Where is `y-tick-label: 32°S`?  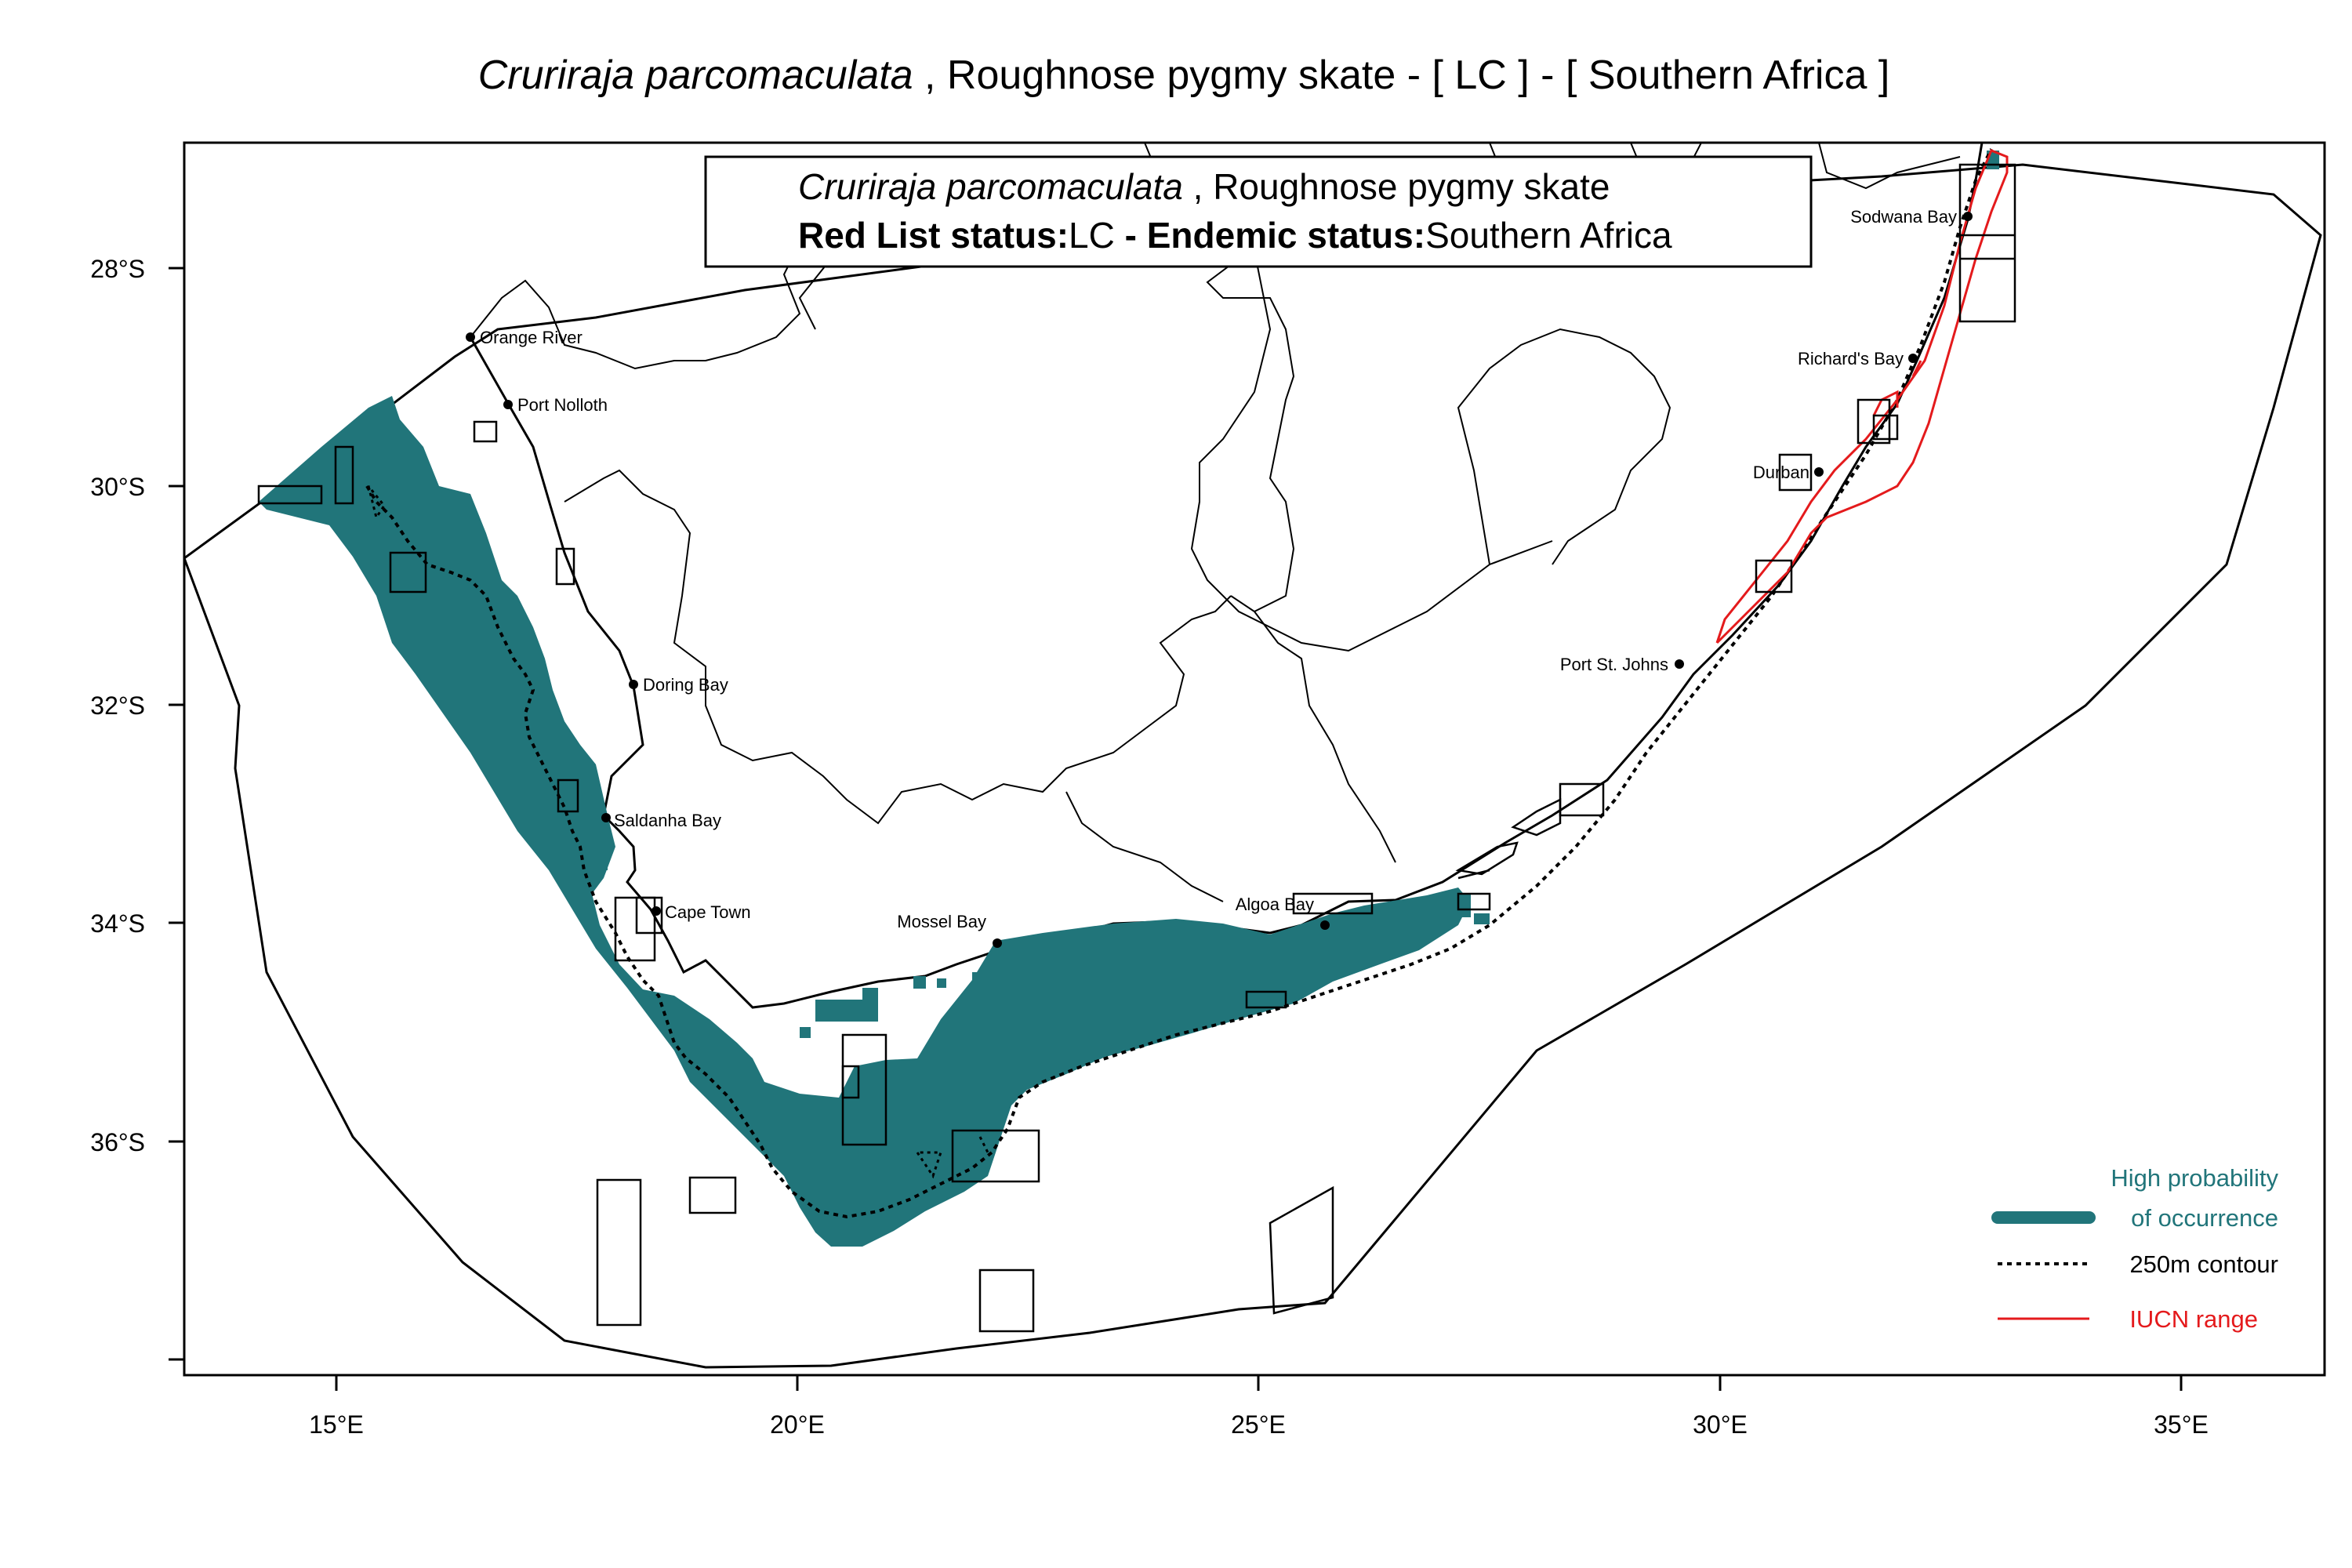 y-tick-label: 32°S is located at coordinates (117, 705).